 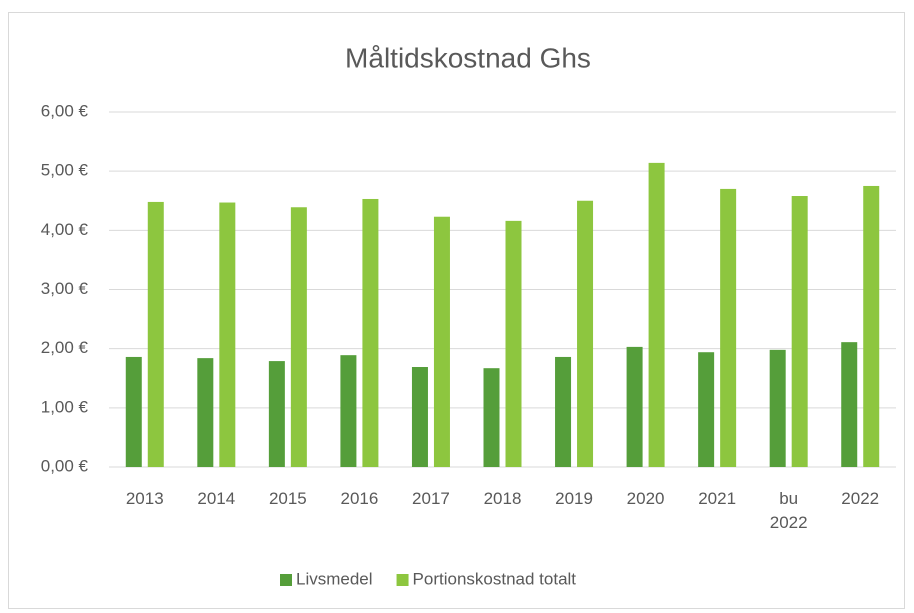 What do you see at coordinates (65, 347) in the screenshot?
I see `y-tick-label: 2,00 €` at bounding box center [65, 347].